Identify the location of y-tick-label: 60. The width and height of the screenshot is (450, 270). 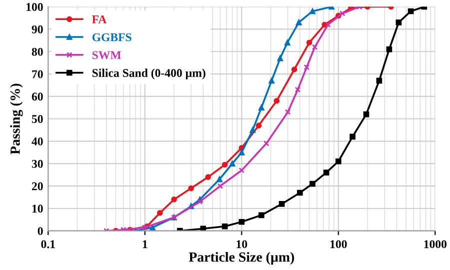
(37, 96).